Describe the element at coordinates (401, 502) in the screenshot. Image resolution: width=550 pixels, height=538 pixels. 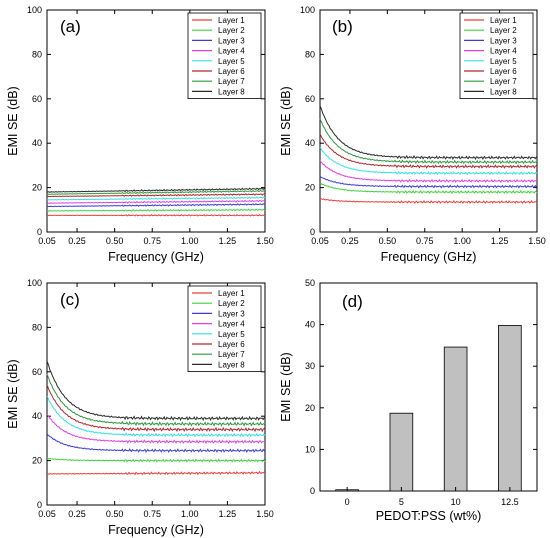
I see `x-tick-label: 5` at that location.